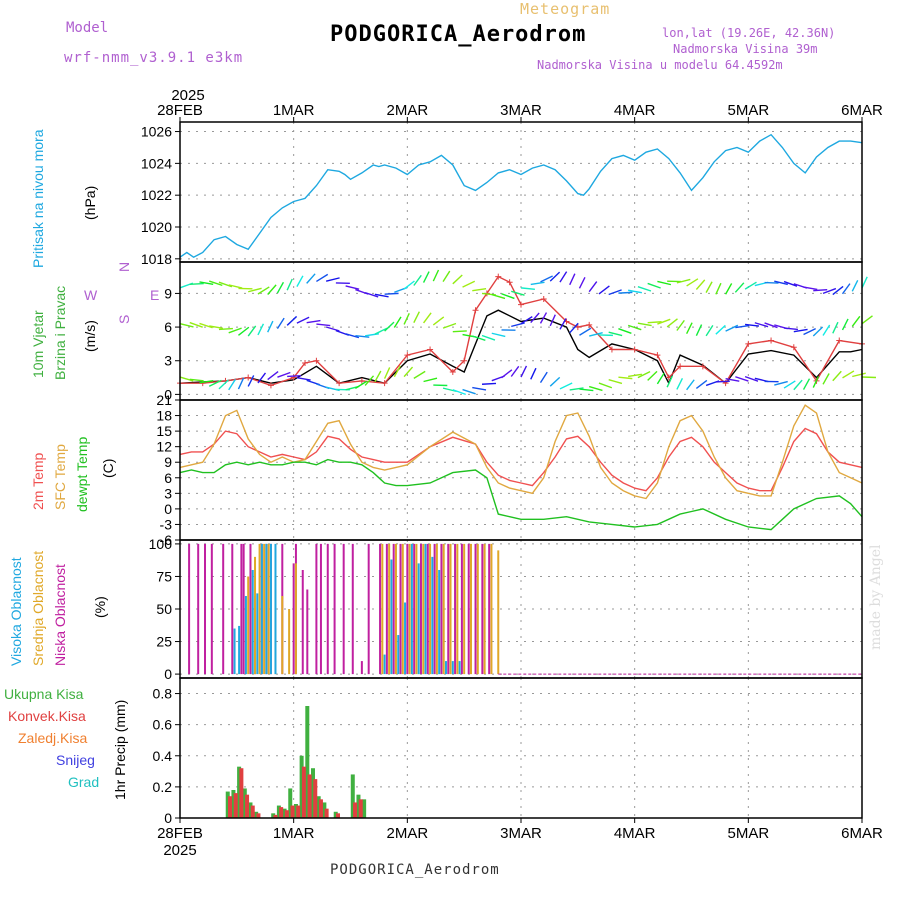  Describe the element at coordinates (47, 716) in the screenshot. I see `precip-legend-1: Konvek.Kisa` at that location.